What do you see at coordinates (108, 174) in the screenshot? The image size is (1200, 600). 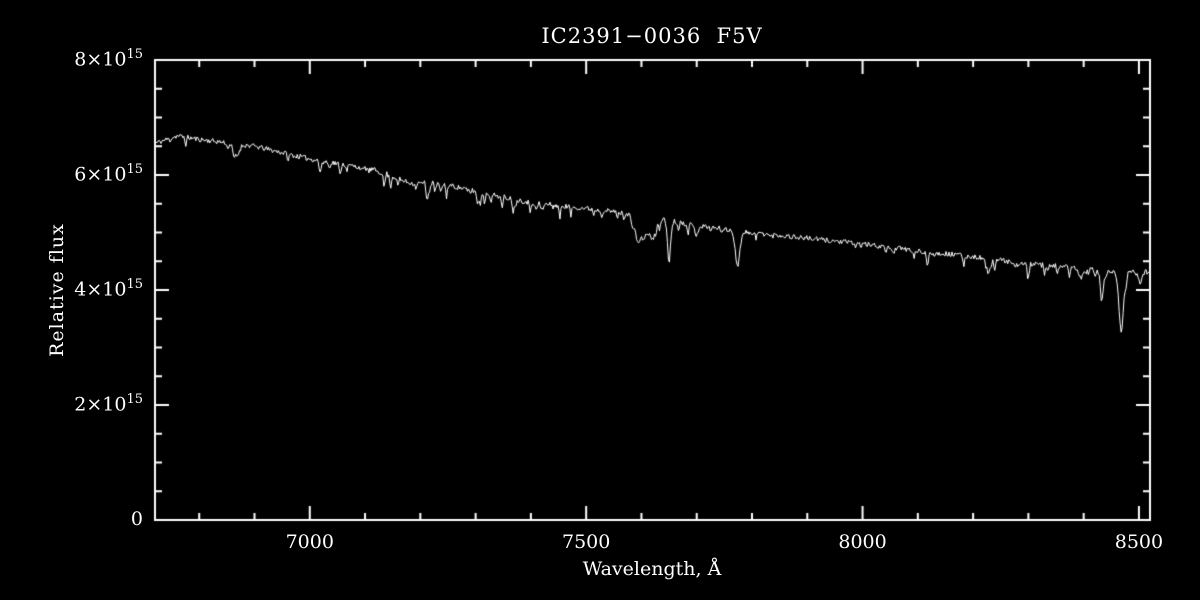 I see `y-tick-label: 6×10¹⁵` at bounding box center [108, 174].